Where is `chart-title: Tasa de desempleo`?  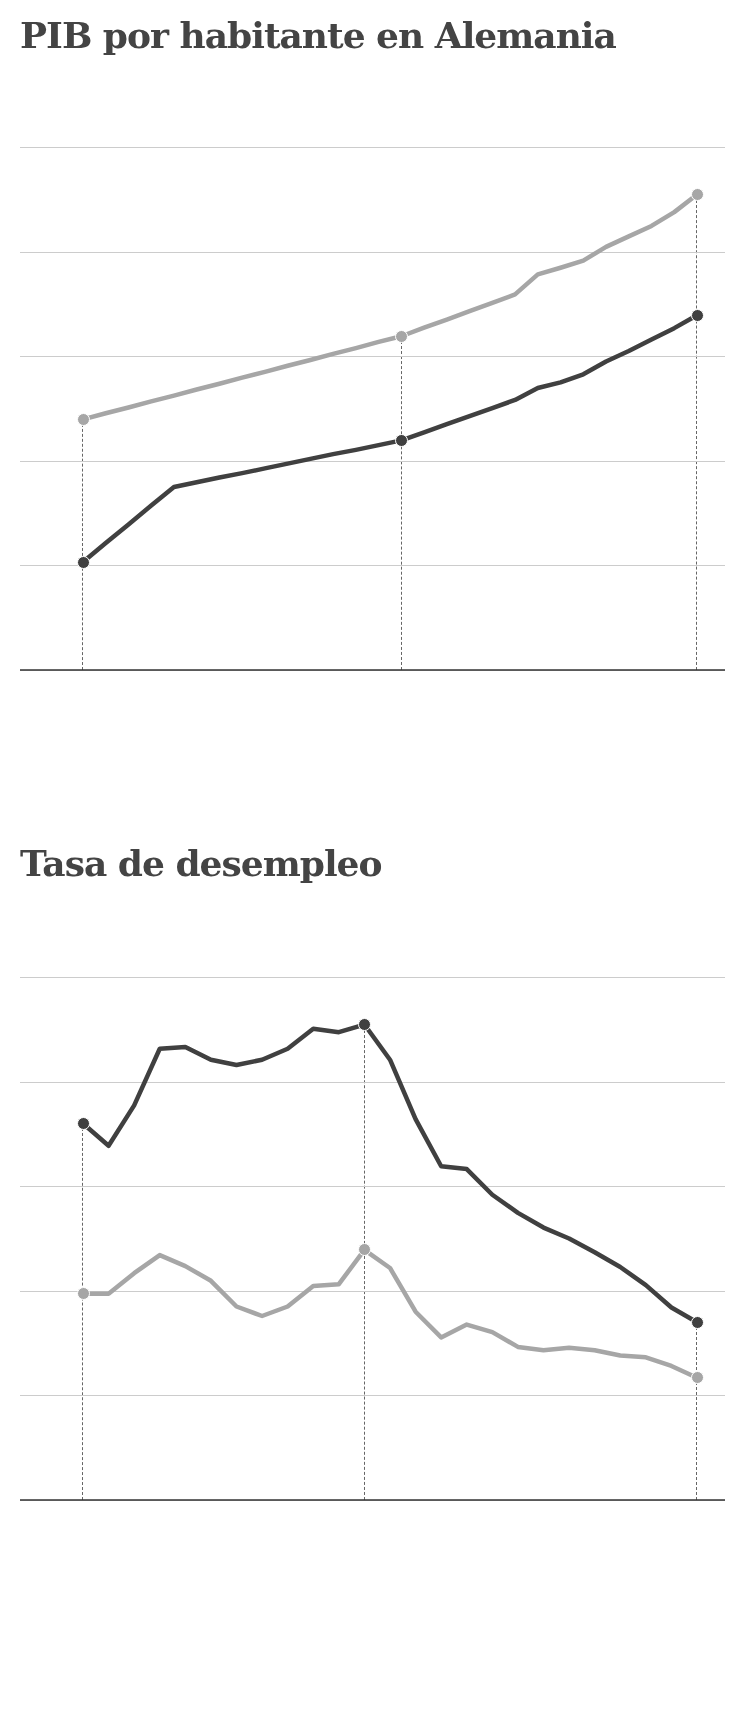 chart-title: Tasa de desempleo is located at coordinates (201, 863).